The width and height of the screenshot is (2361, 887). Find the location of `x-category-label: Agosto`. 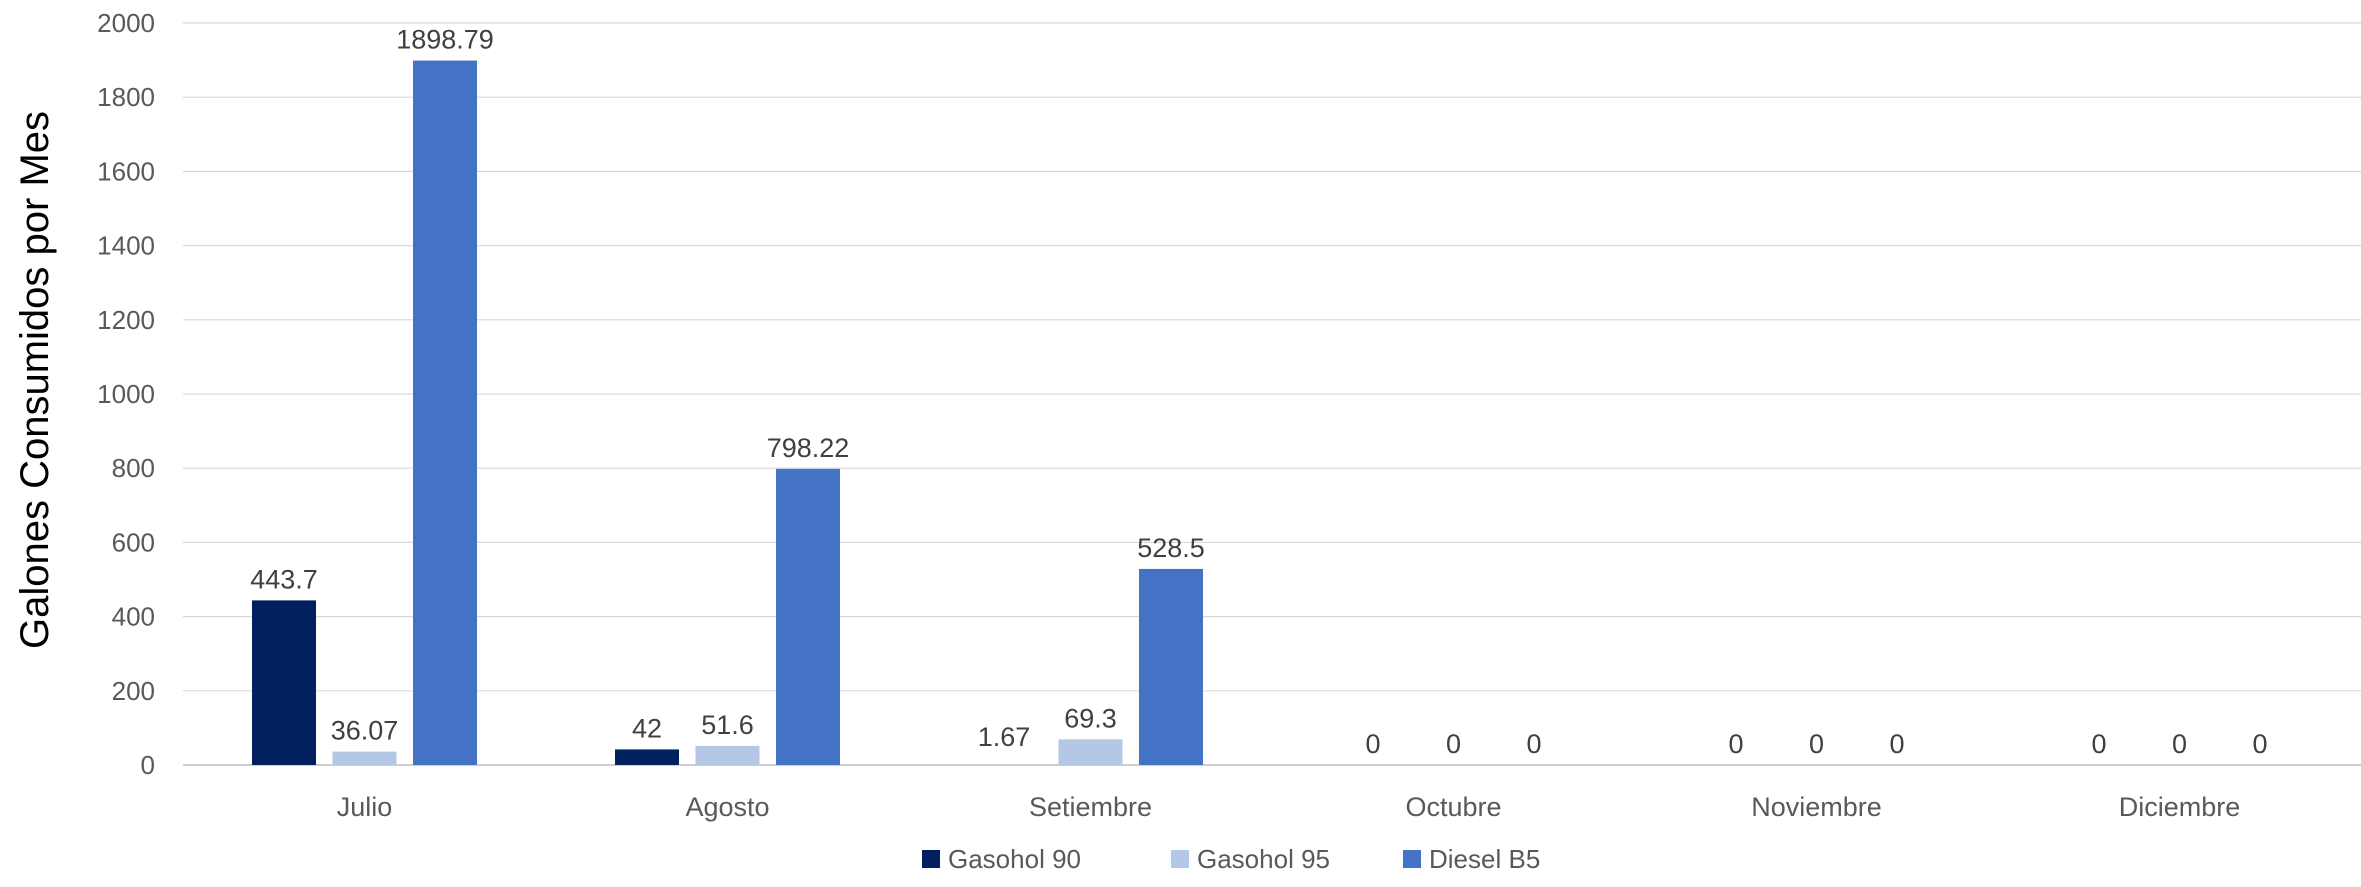

x-category-label: Agosto is located at coordinates (727, 807).